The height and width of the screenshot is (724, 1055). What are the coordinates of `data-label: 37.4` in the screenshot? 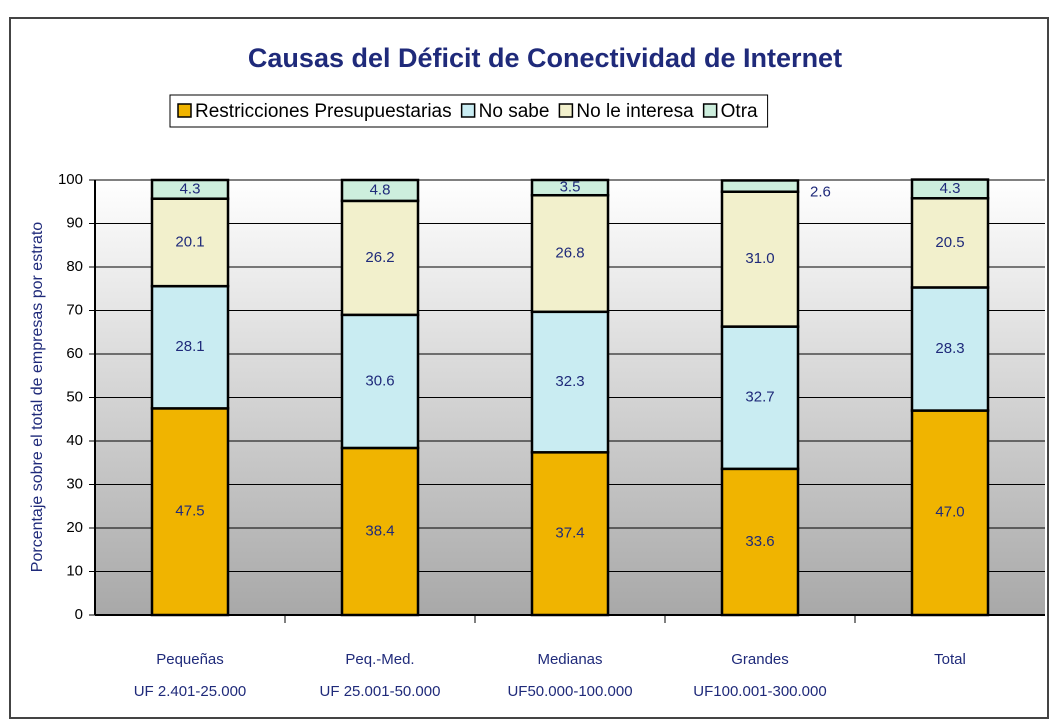 It's located at (569, 533).